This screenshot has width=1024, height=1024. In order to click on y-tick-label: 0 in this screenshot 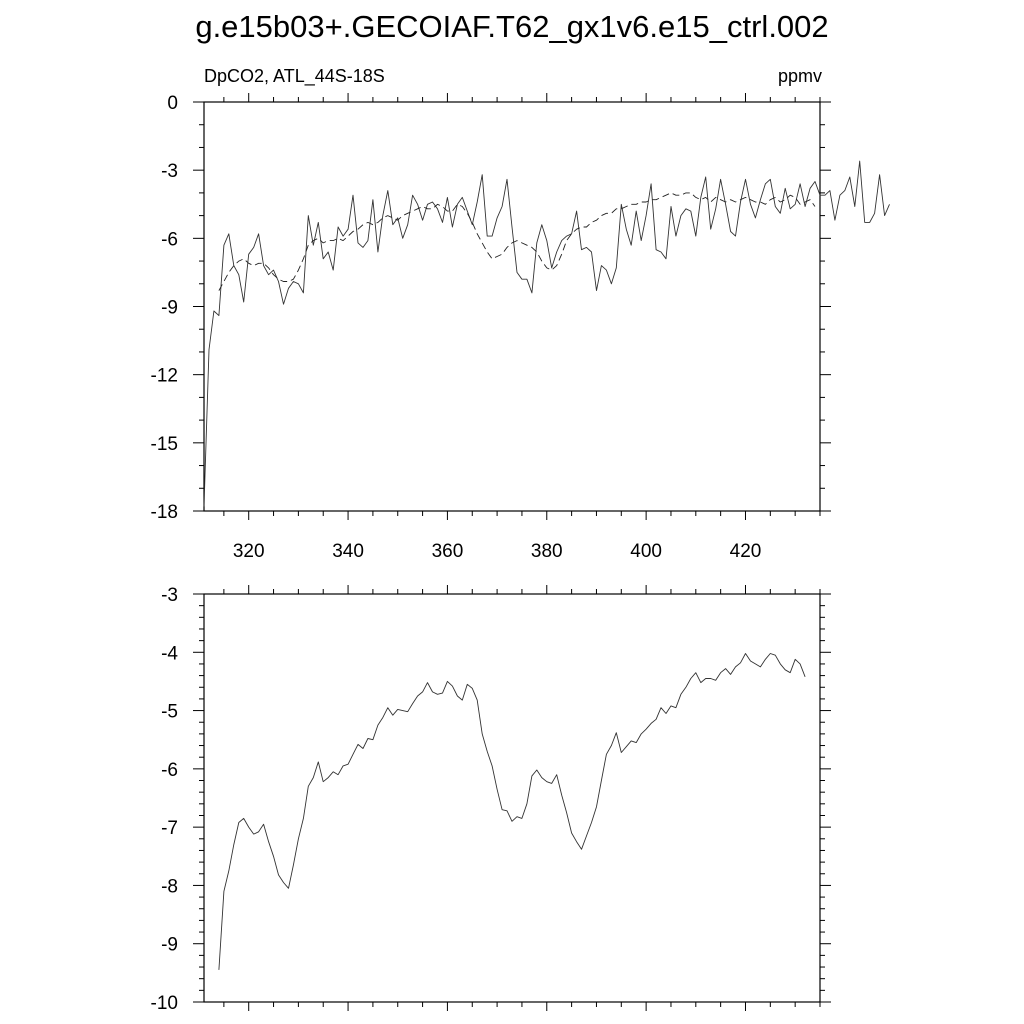, I will do `click(172, 103)`.